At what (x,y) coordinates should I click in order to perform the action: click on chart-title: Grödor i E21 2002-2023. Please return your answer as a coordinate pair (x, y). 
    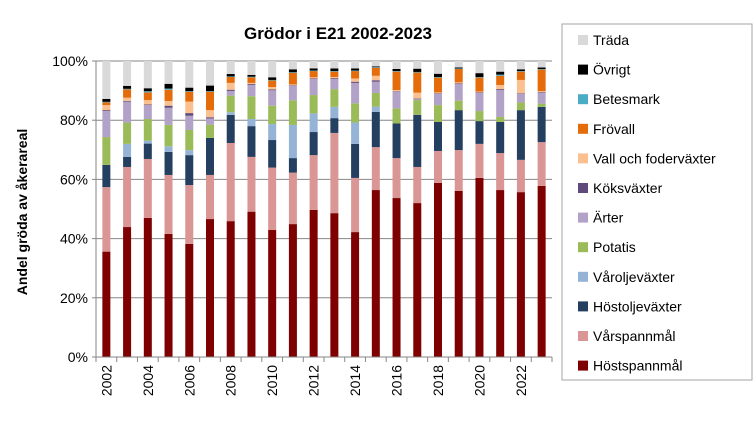
    Looking at the image, I should click on (338, 33).